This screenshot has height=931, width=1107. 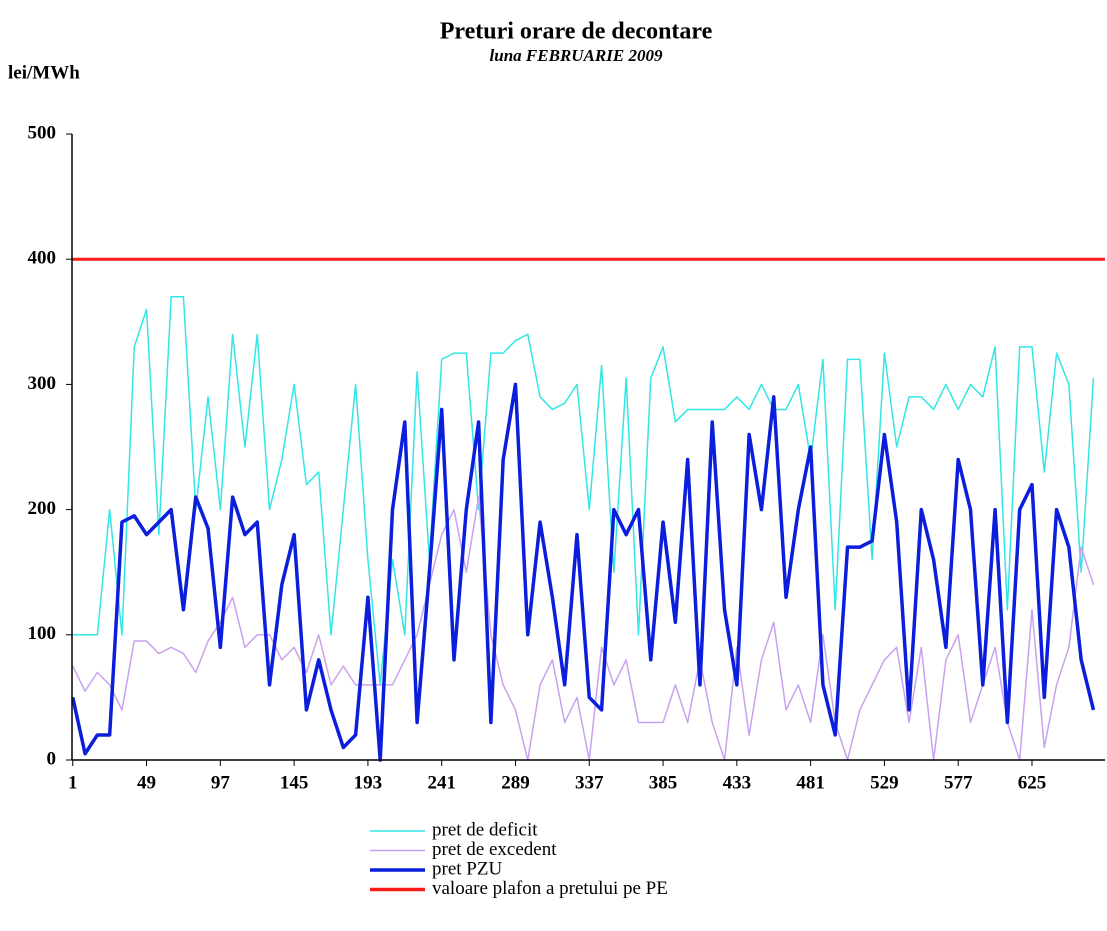 What do you see at coordinates (441, 782) in the screenshot?
I see `x-tick-label: 241` at bounding box center [441, 782].